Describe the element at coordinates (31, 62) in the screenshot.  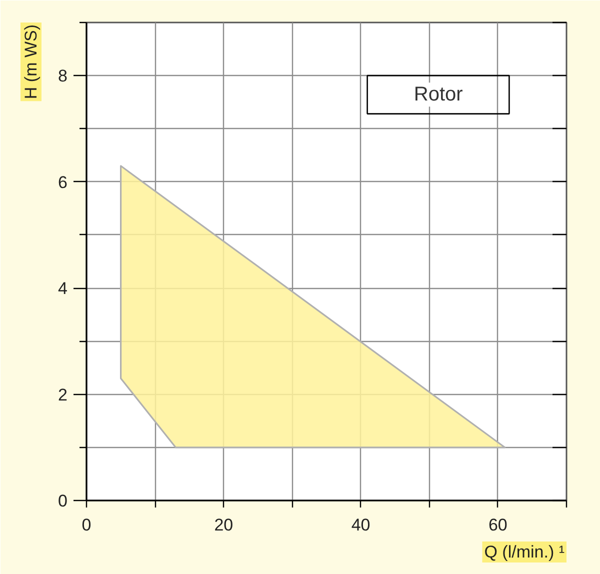
I see `y-axis-title: H (m WS)` at that location.